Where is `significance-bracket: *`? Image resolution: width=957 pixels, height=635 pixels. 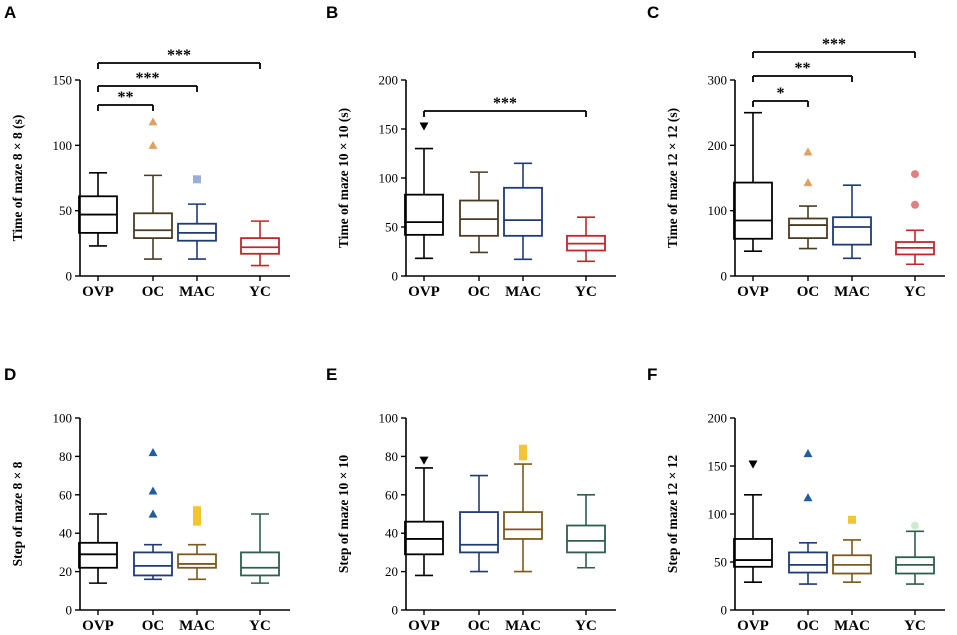
significance-bracket: * is located at coordinates (780, 96).